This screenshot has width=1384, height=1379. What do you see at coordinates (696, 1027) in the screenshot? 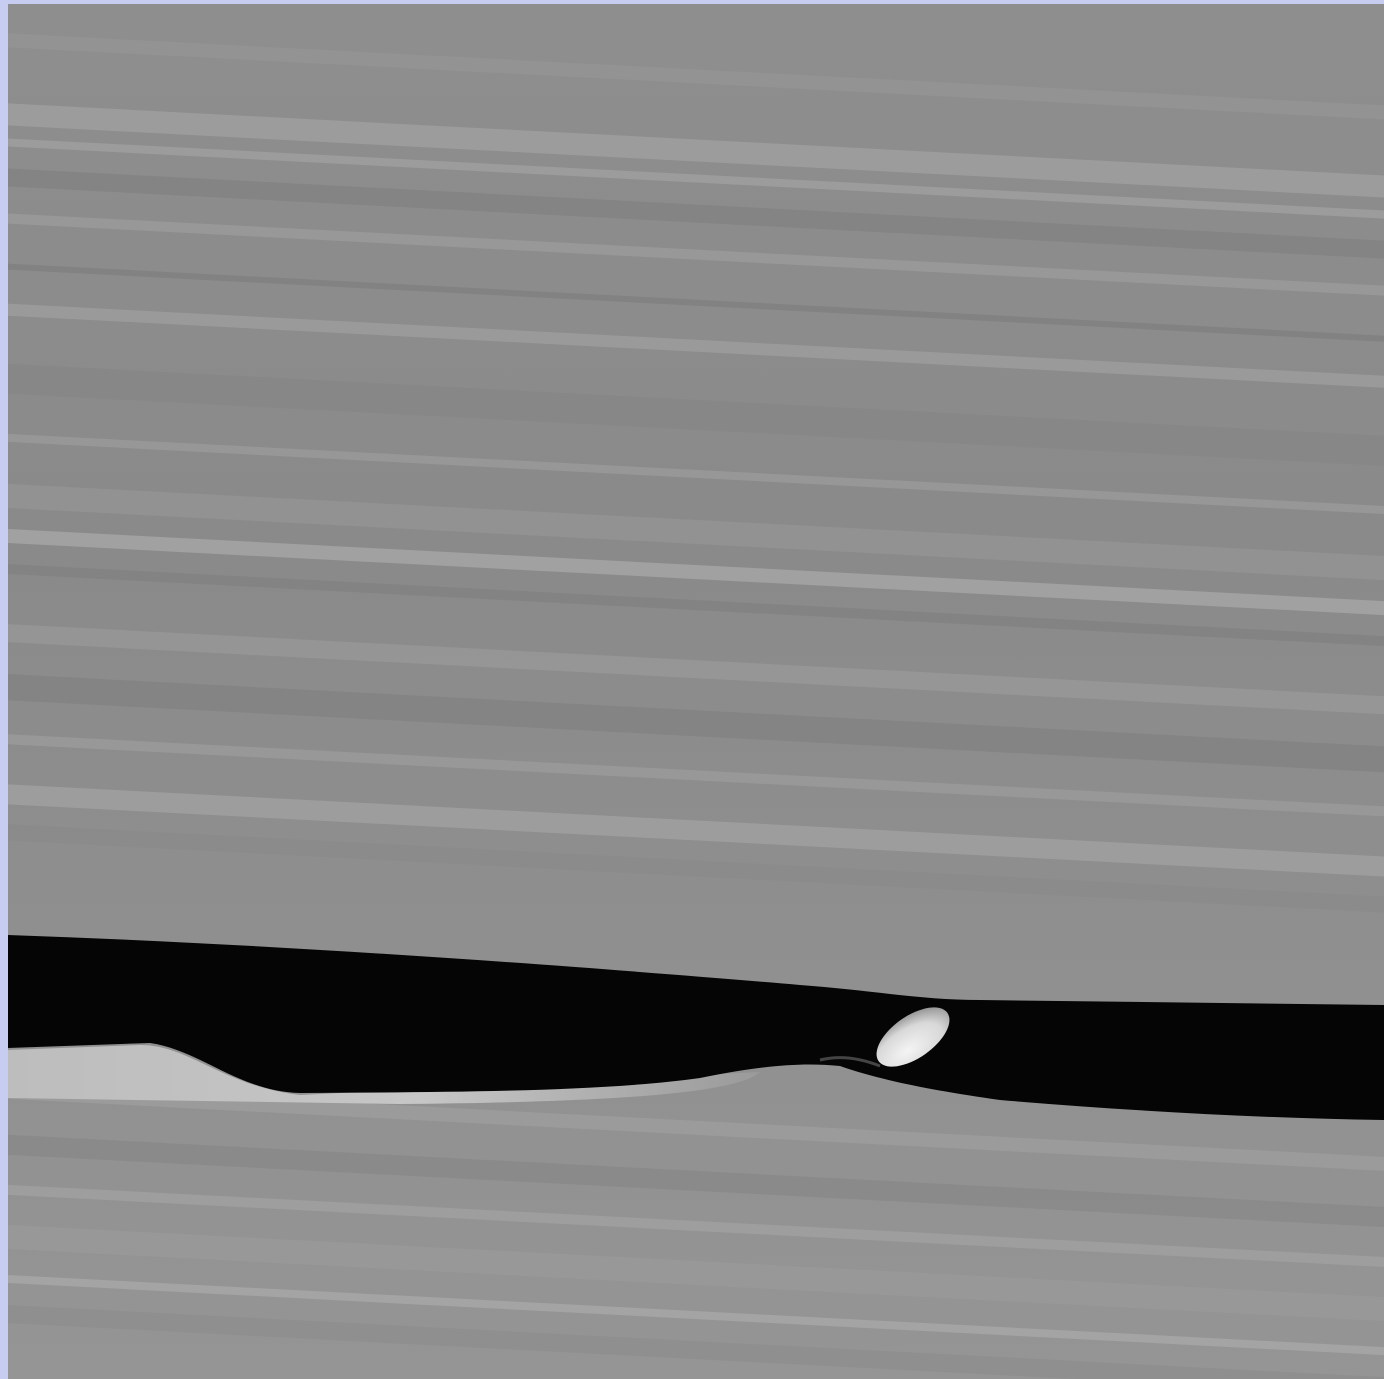
I see `ring-gap` at bounding box center [696, 1027].